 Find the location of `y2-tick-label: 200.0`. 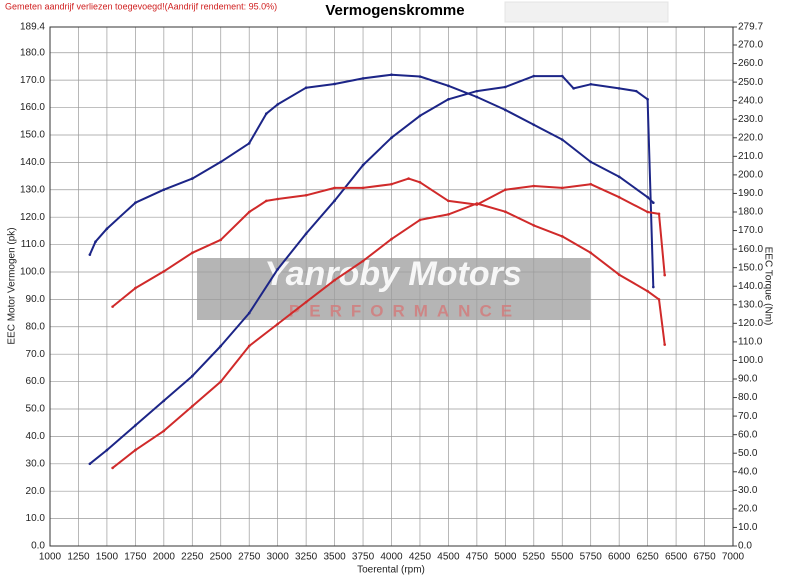

y2-tick-label: 200.0 is located at coordinates (750, 175).